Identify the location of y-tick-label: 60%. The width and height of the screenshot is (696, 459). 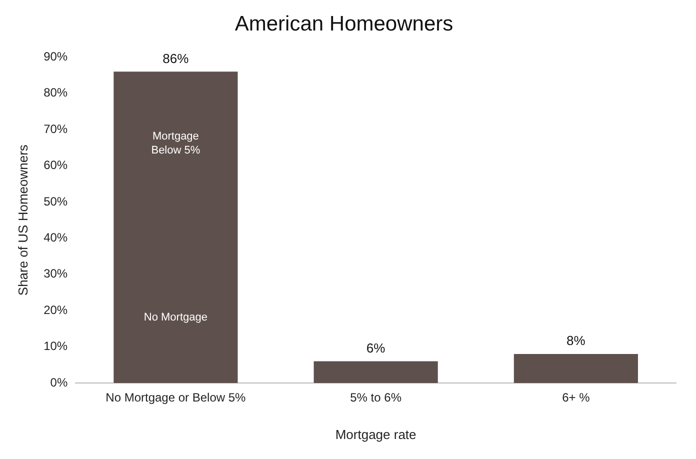
(56, 165).